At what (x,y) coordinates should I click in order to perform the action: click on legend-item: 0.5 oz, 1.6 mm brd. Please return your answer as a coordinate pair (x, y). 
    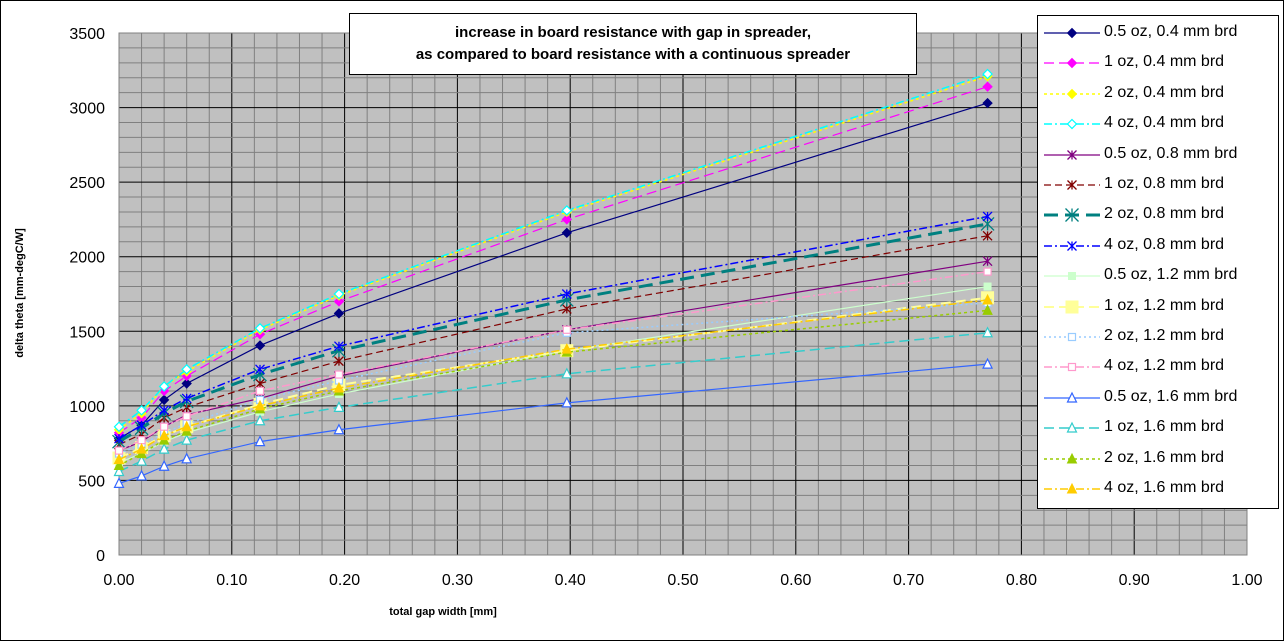
    Looking at the image, I should click on (1158, 398).